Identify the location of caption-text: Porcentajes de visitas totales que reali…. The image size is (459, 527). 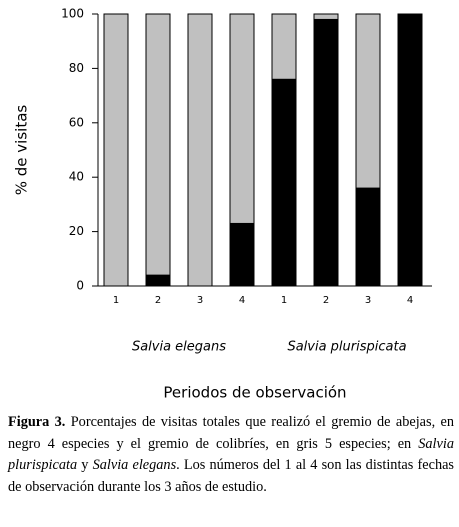
(231, 433).